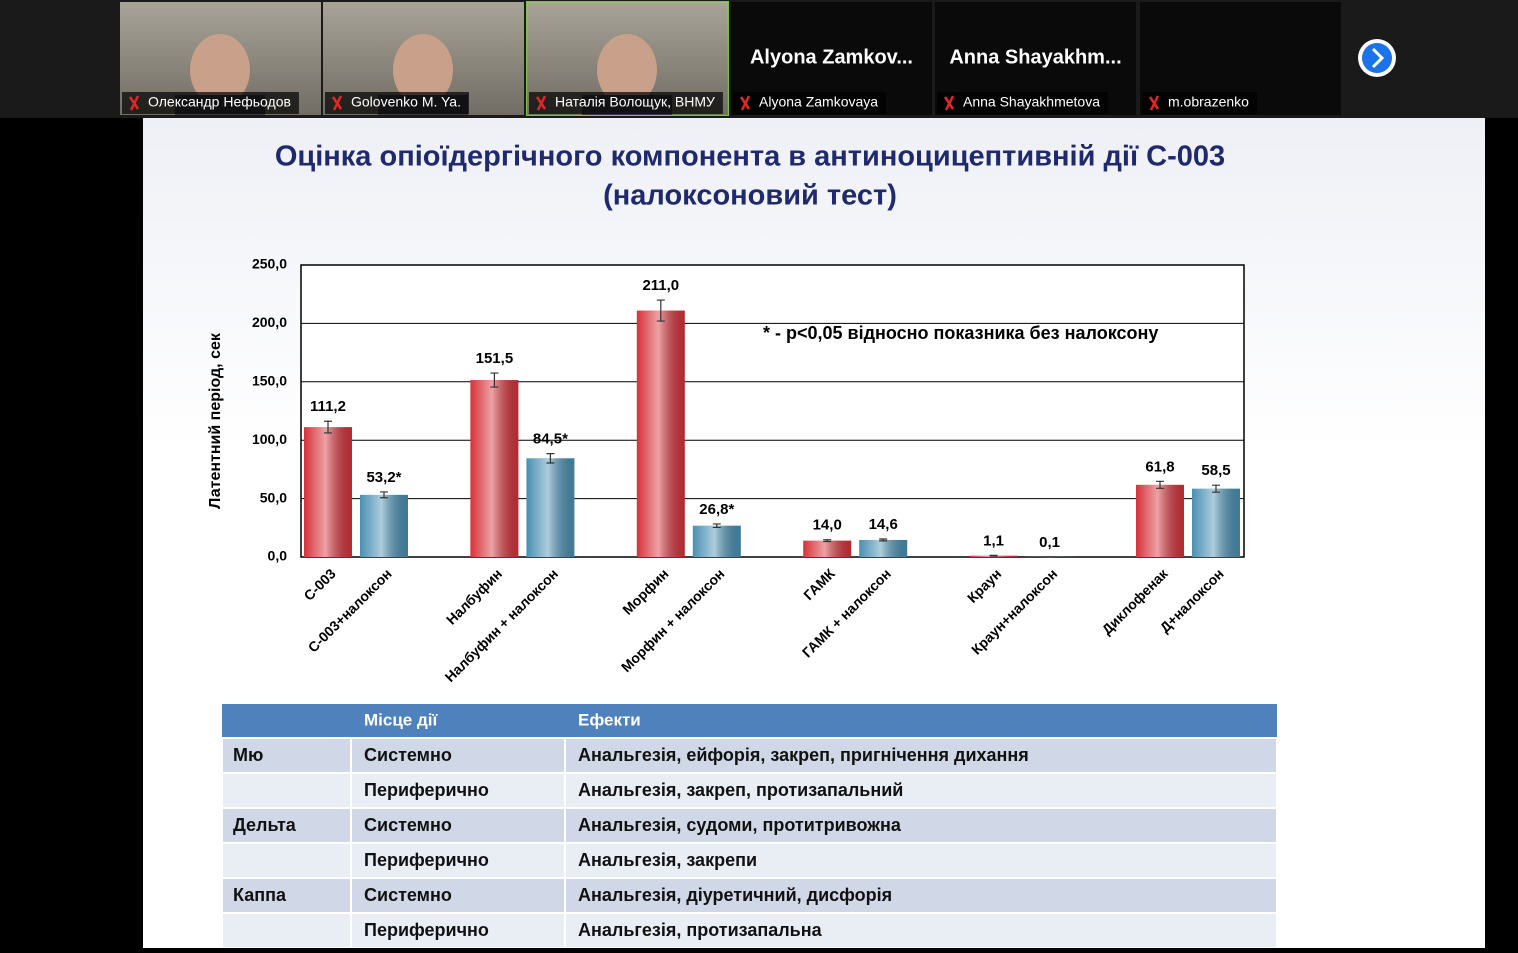 The width and height of the screenshot is (1518, 953). Describe the element at coordinates (278, 556) in the screenshot. I see `y-tick-label: 0,0` at that location.